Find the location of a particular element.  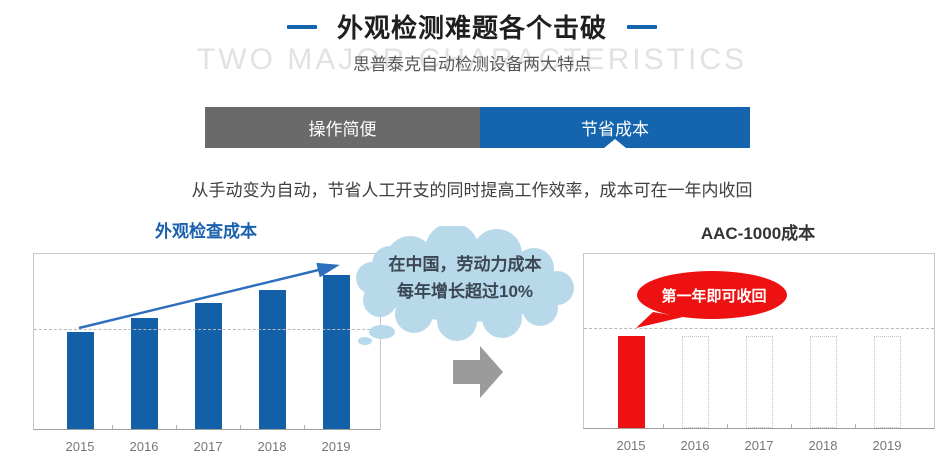

page-subtitle: 思普泰克自动检测设备两大特点 is located at coordinates (472, 64).